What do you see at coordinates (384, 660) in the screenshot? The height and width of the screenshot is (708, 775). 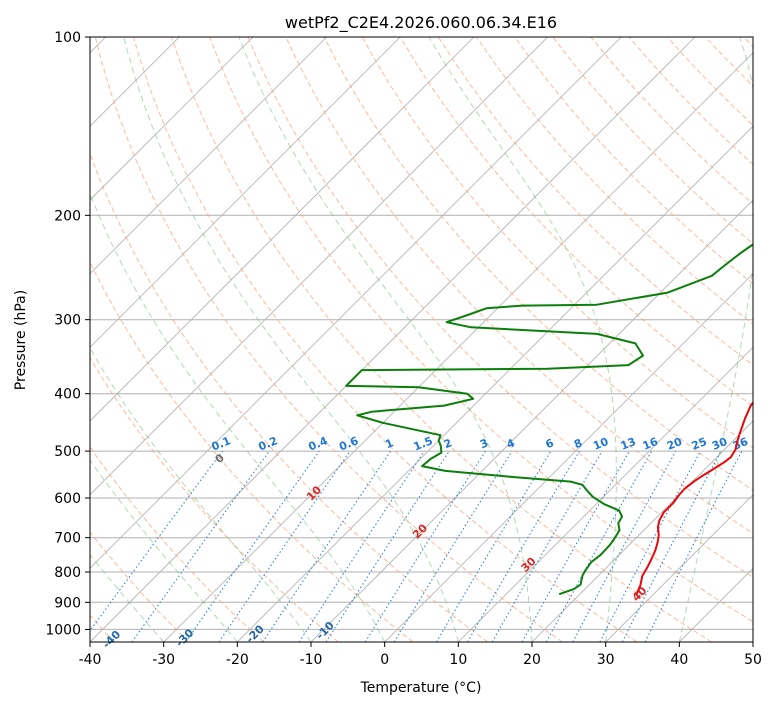 I see `x-tick-label: 0` at bounding box center [384, 660].